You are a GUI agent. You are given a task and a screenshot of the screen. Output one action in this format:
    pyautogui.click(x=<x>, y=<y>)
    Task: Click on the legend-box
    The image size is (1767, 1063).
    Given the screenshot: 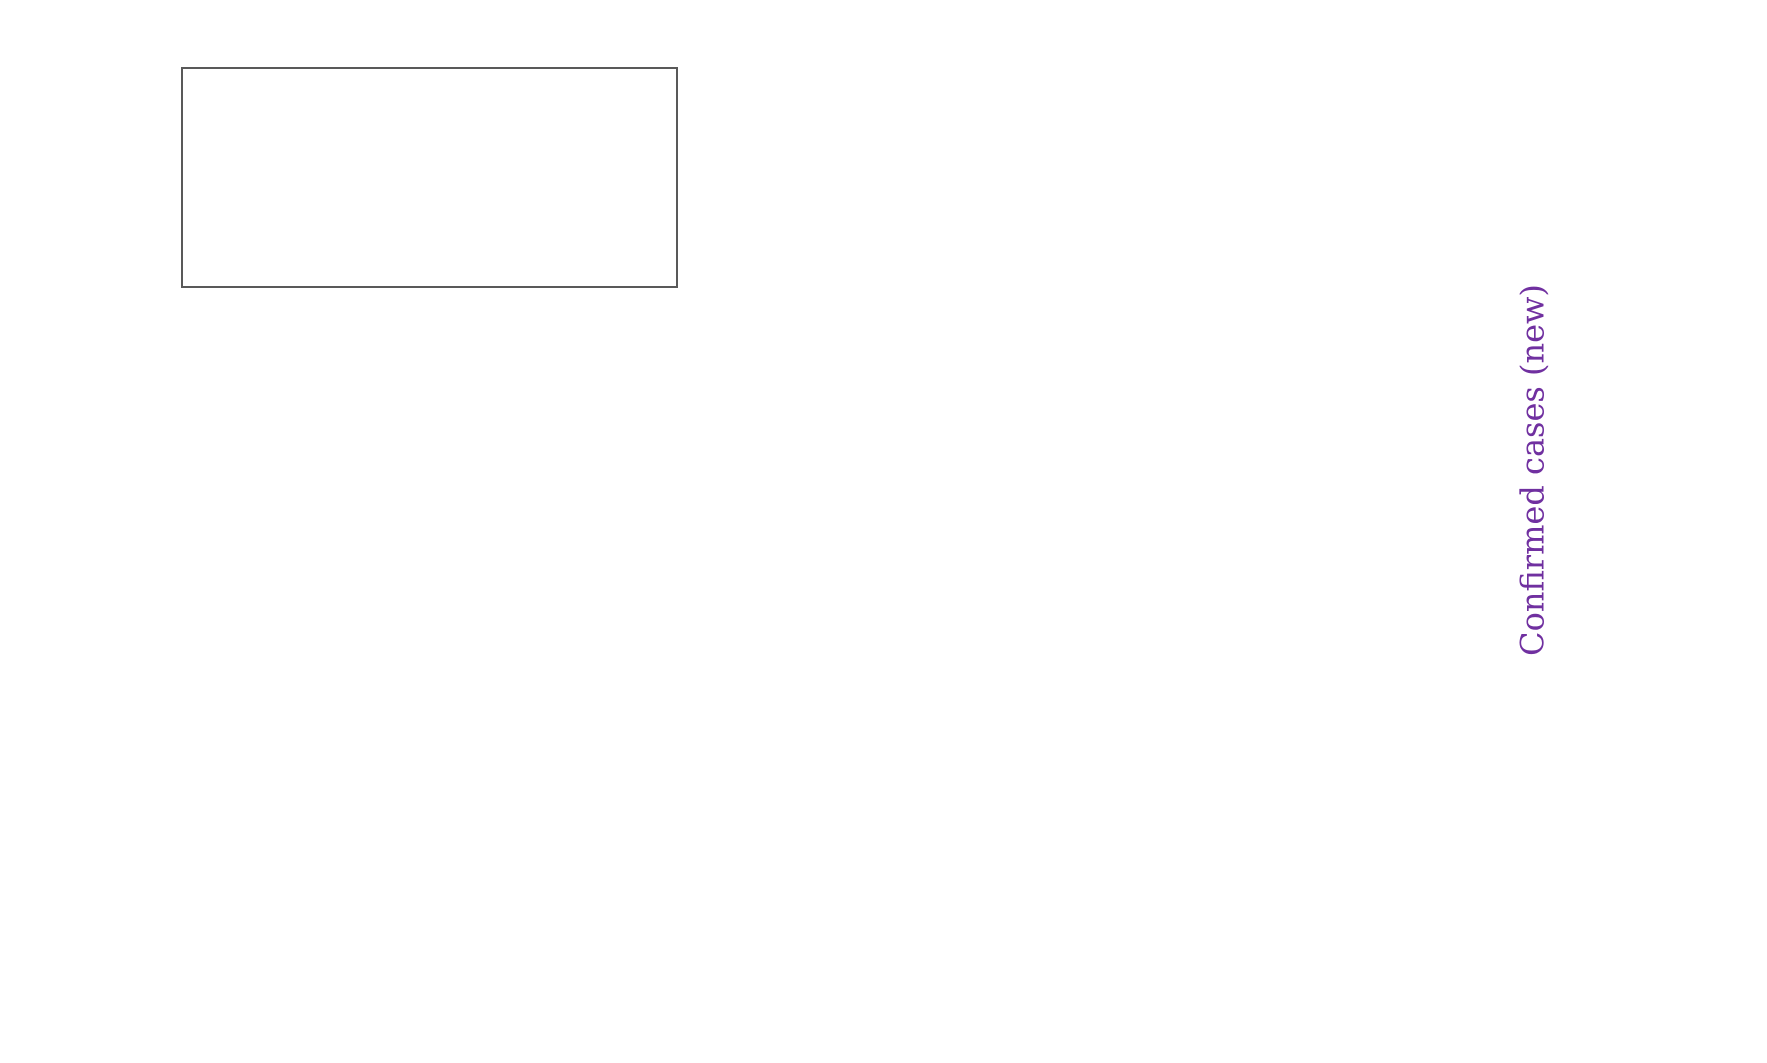 What is the action you would take?
    pyautogui.click(x=429, y=177)
    